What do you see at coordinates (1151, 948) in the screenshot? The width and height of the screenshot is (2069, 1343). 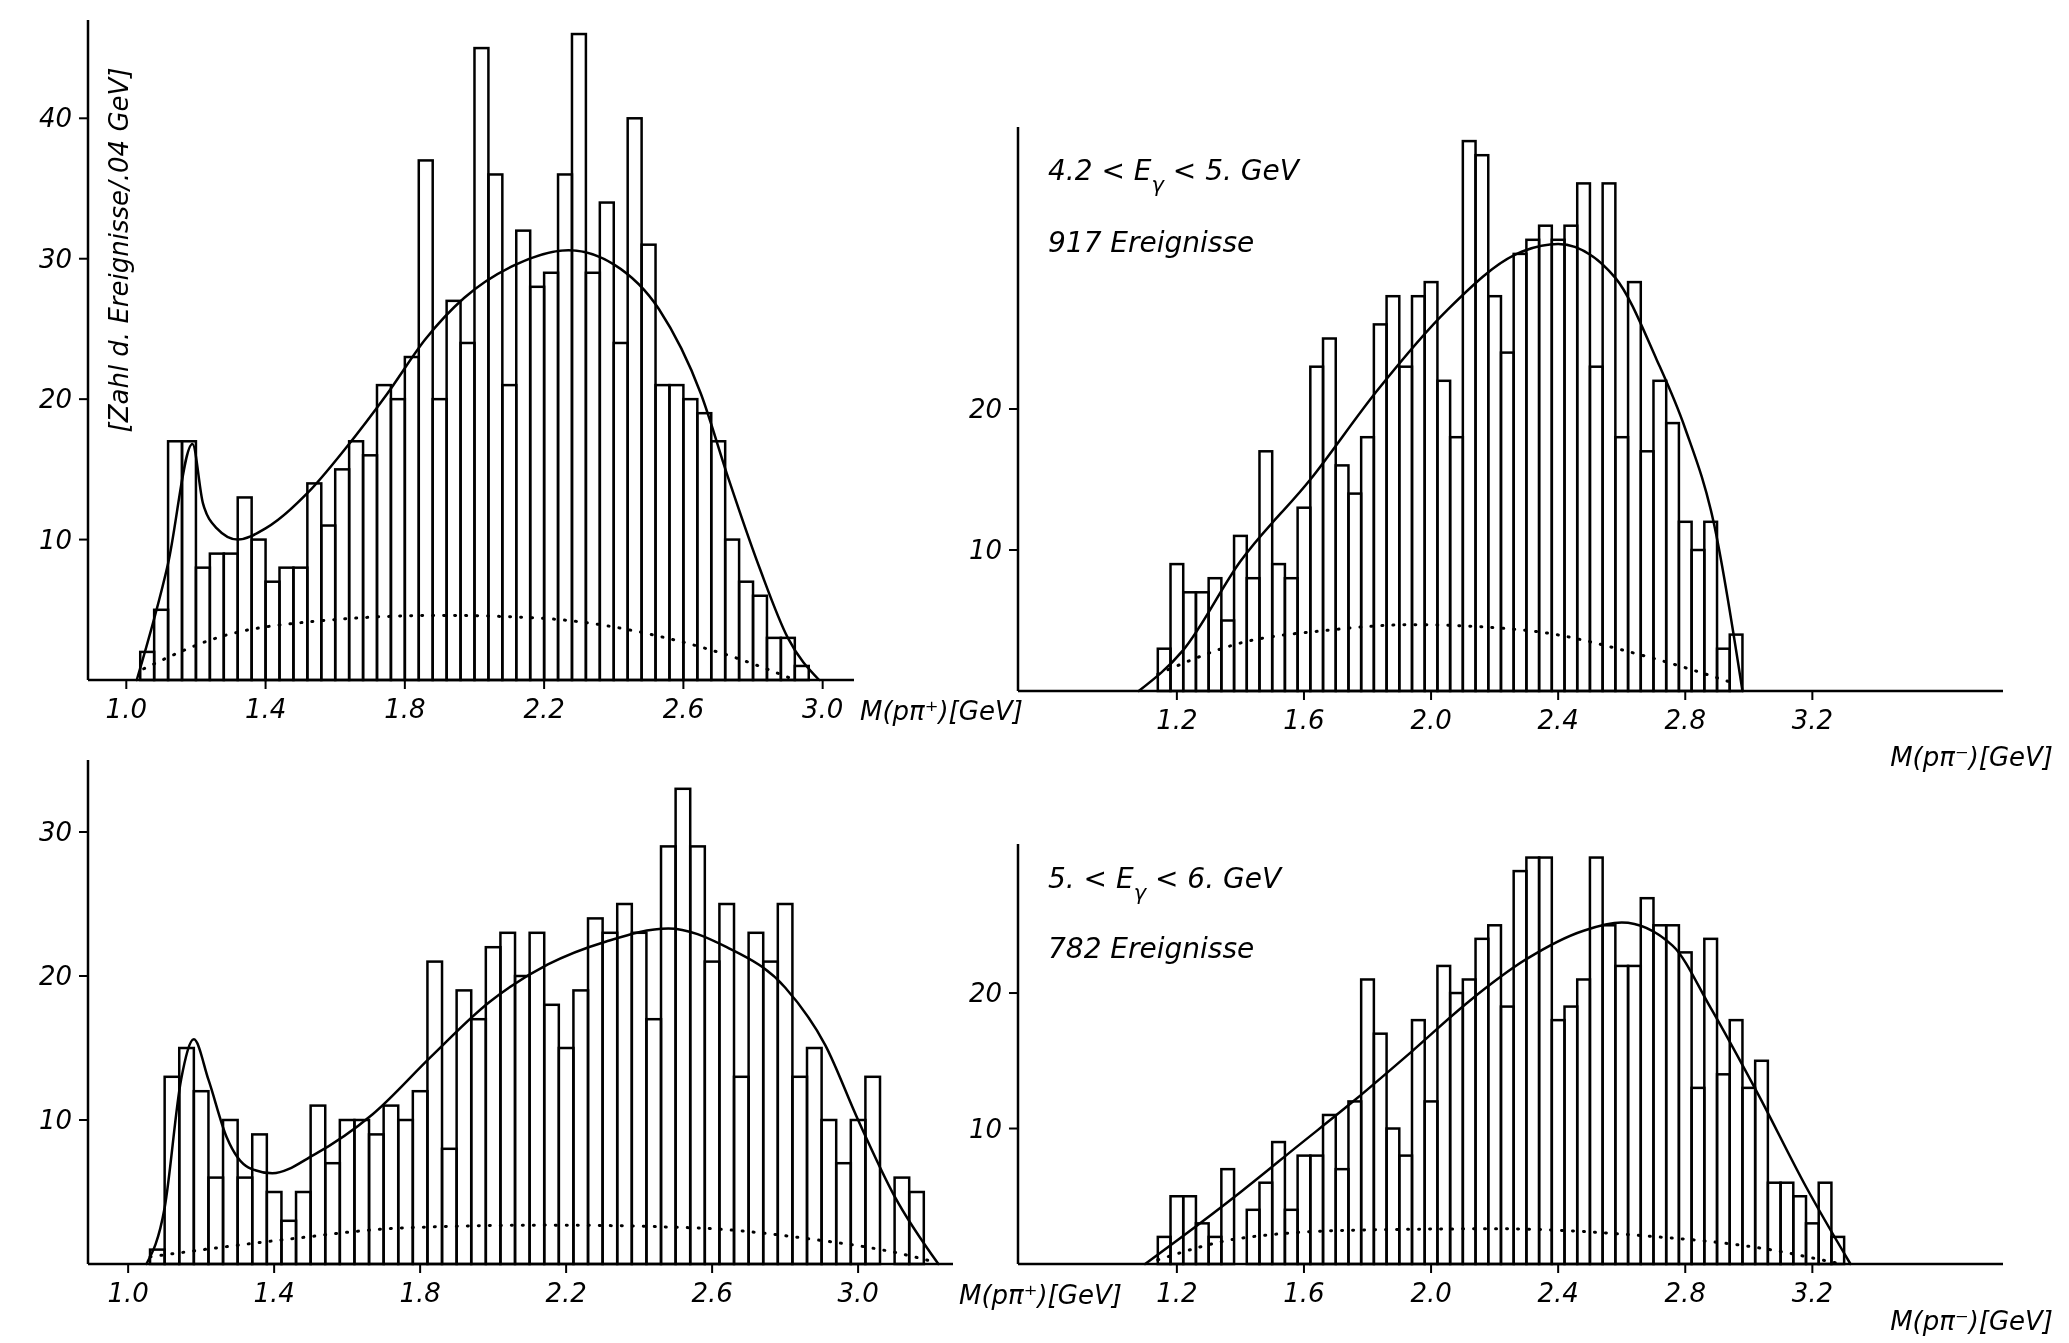 I see `text: 782 Ereignisse` at bounding box center [1151, 948].